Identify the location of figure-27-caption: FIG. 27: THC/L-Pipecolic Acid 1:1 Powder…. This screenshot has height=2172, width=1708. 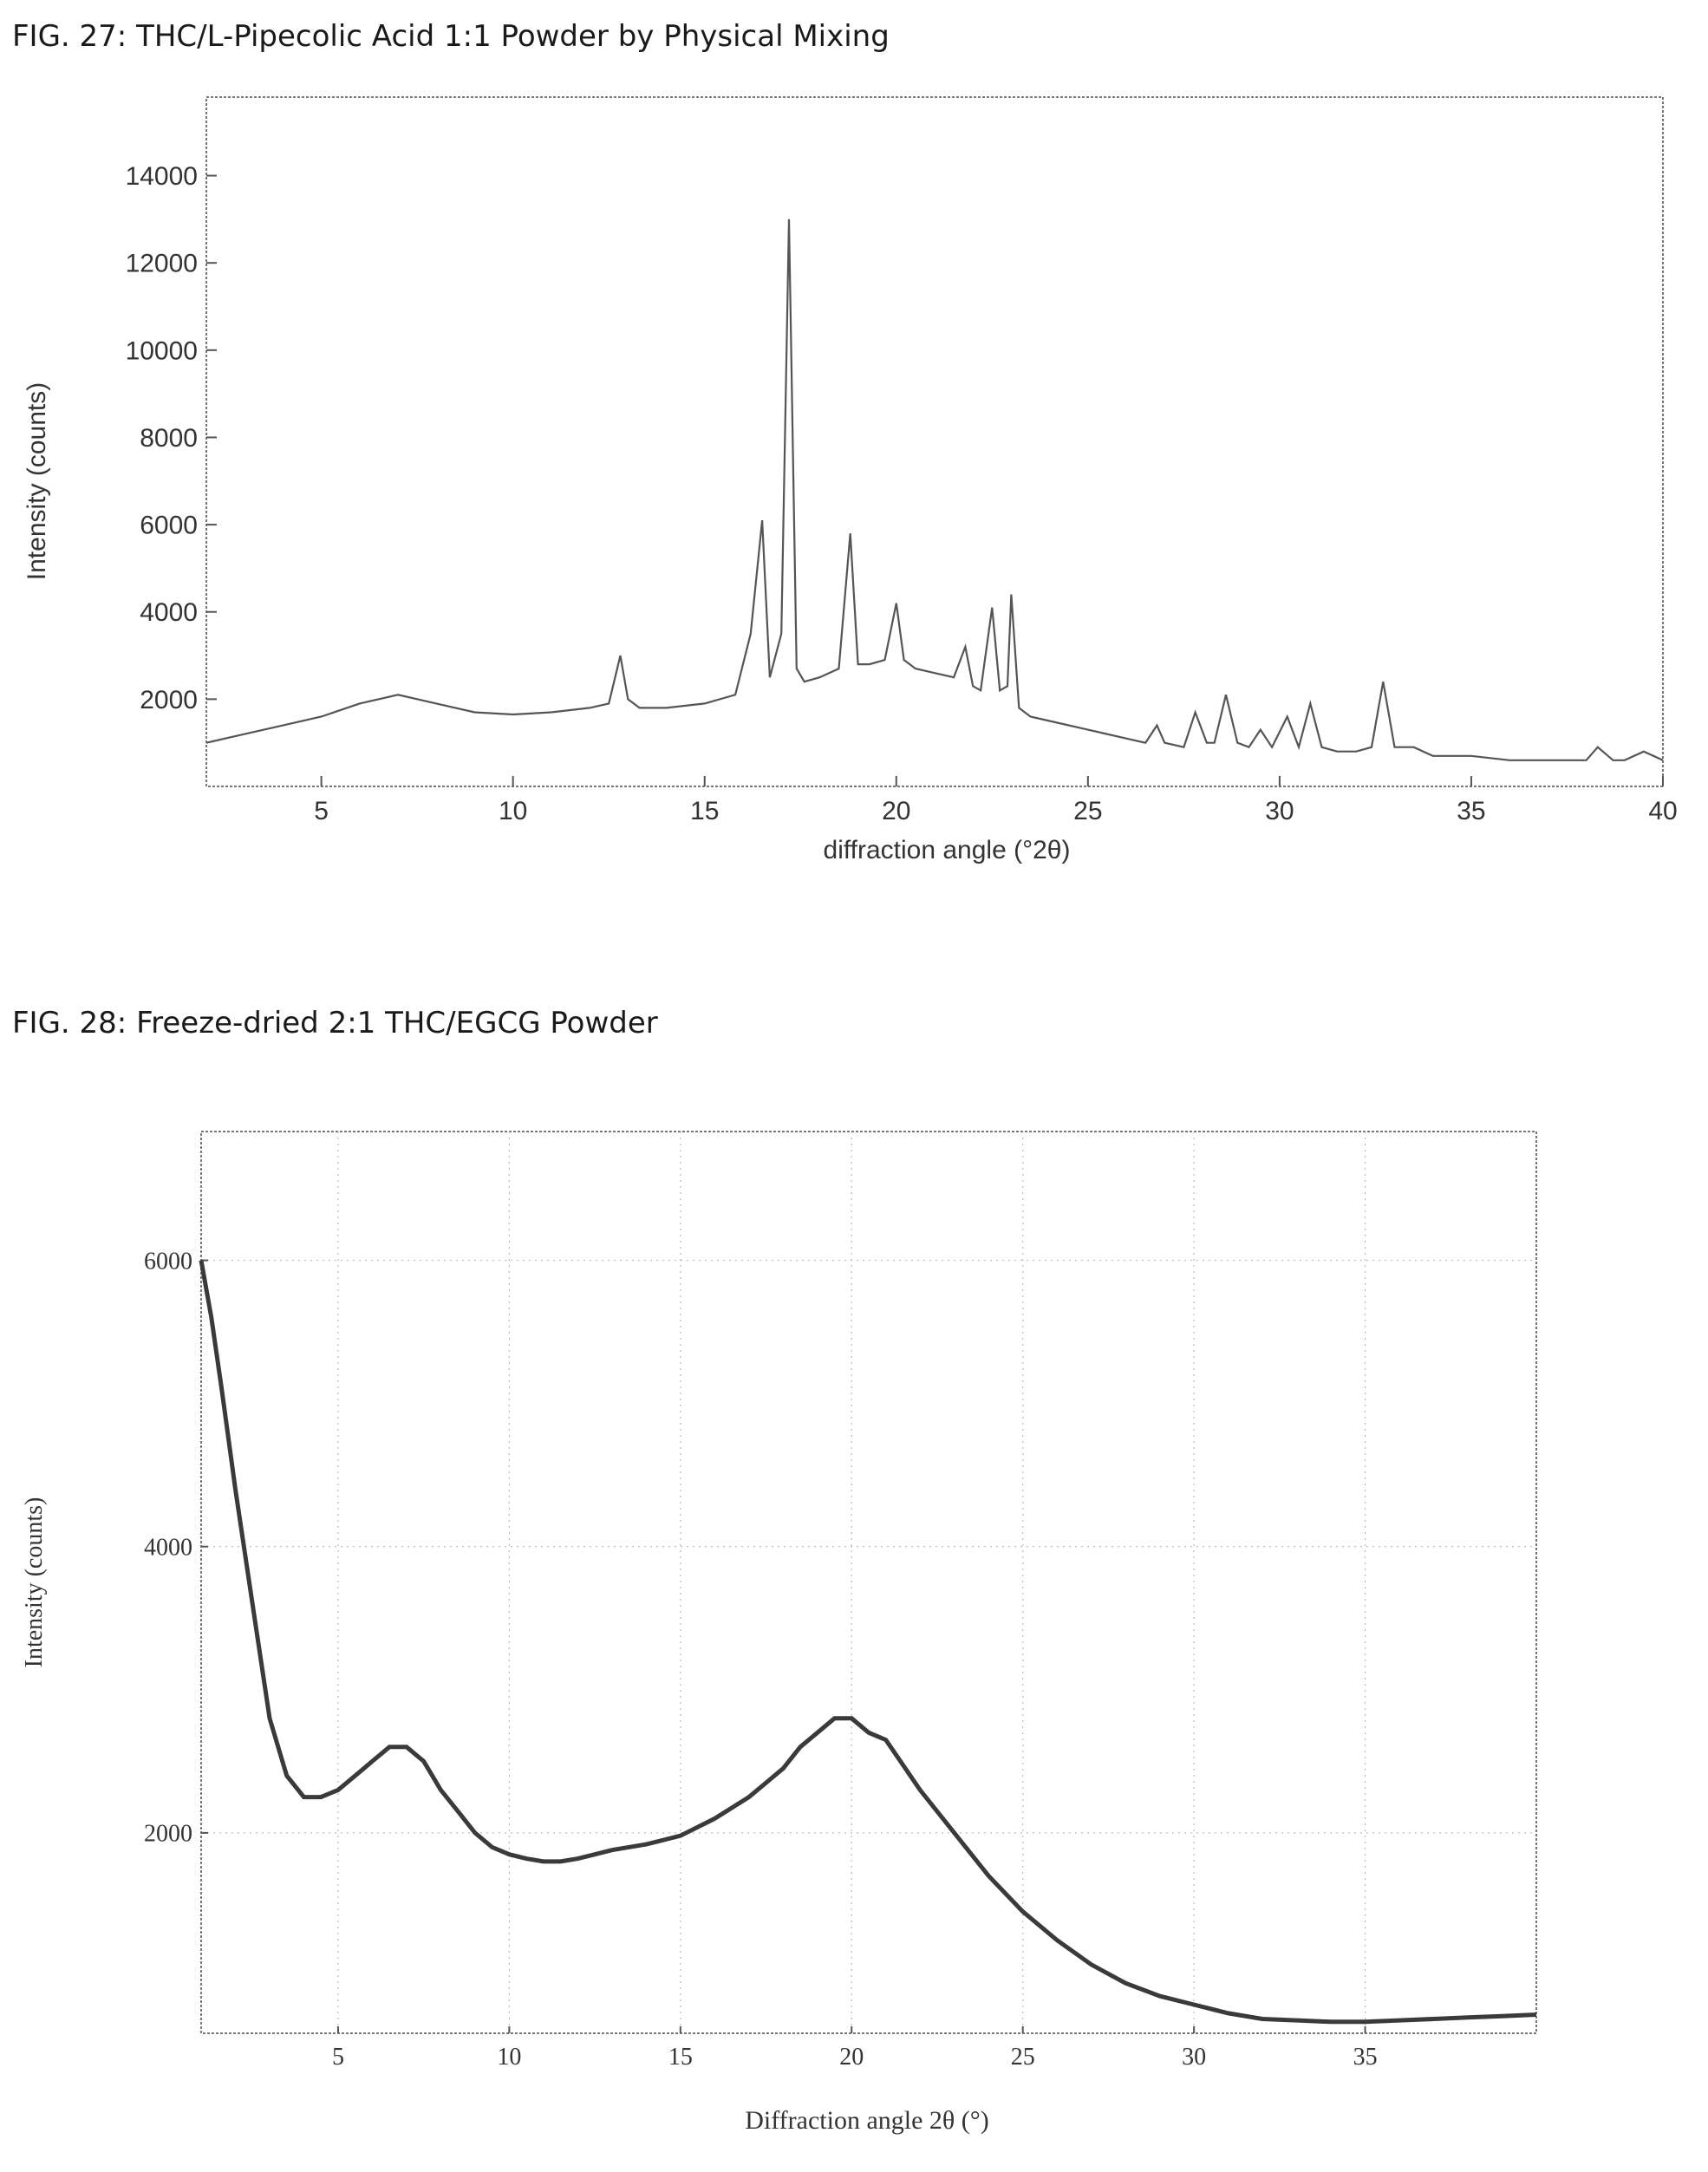
(451, 36).